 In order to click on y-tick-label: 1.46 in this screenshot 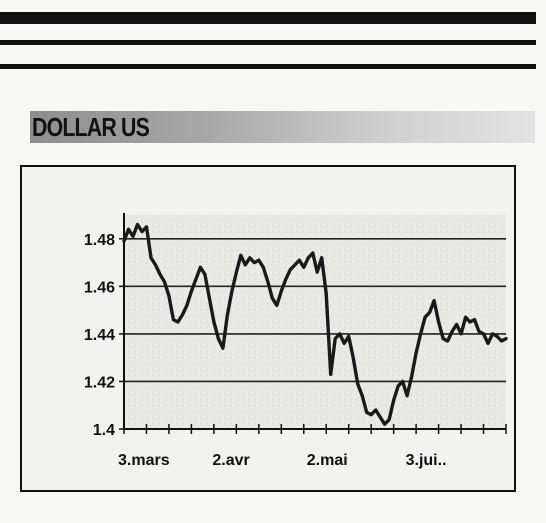, I will do `click(99, 287)`.